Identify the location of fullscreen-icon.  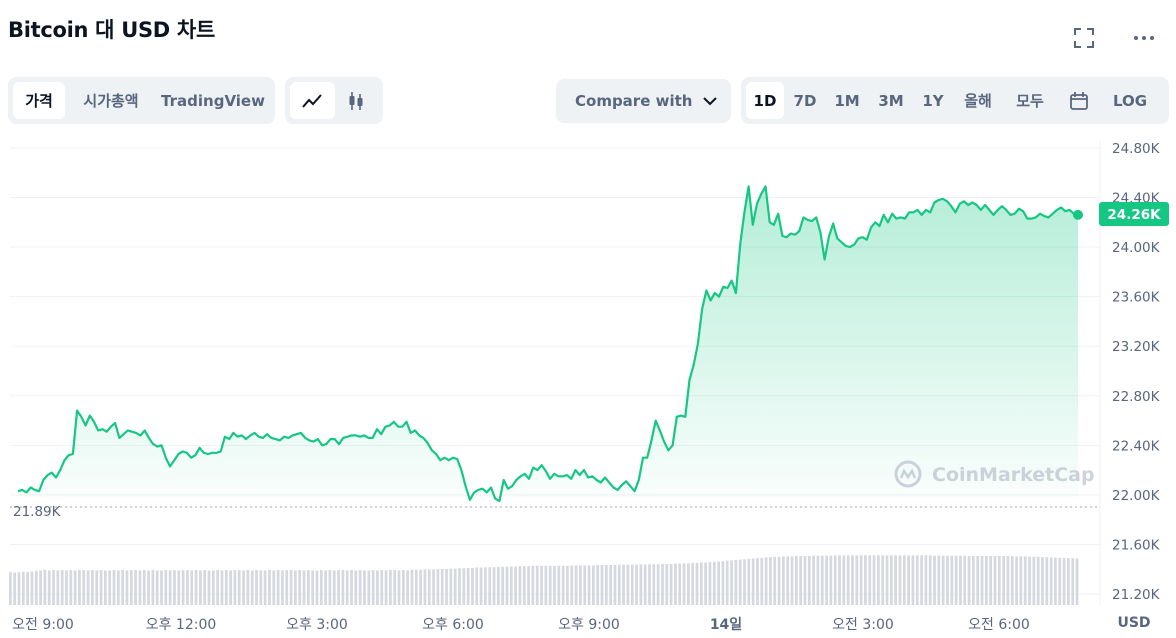
(1084, 38).